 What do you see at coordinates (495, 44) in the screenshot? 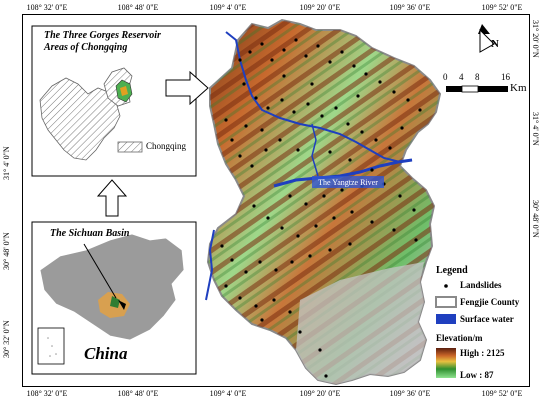
I see `north-letter: N` at bounding box center [495, 44].